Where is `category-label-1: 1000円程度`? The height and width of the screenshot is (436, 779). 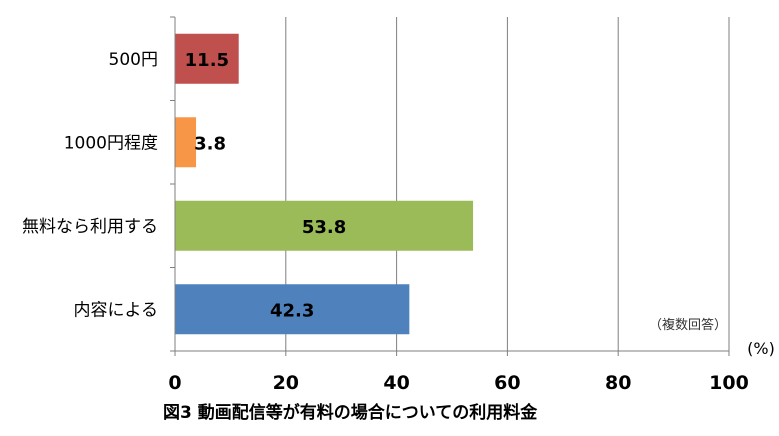
category-label-1: 1000円程度 is located at coordinates (111, 143).